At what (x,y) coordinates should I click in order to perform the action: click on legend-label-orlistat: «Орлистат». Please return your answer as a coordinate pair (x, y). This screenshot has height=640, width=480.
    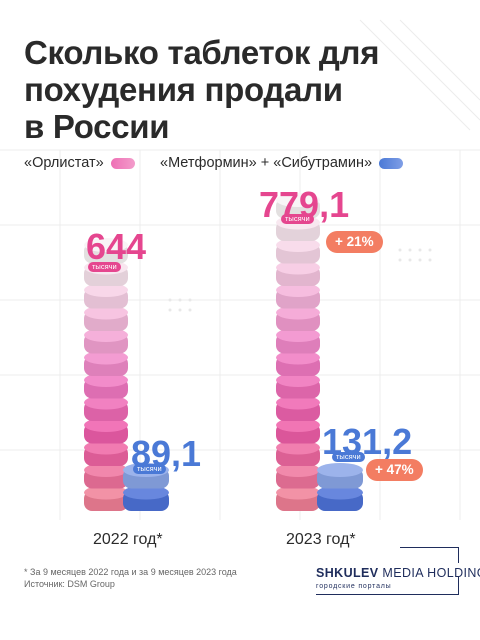
    Looking at the image, I should click on (64, 163).